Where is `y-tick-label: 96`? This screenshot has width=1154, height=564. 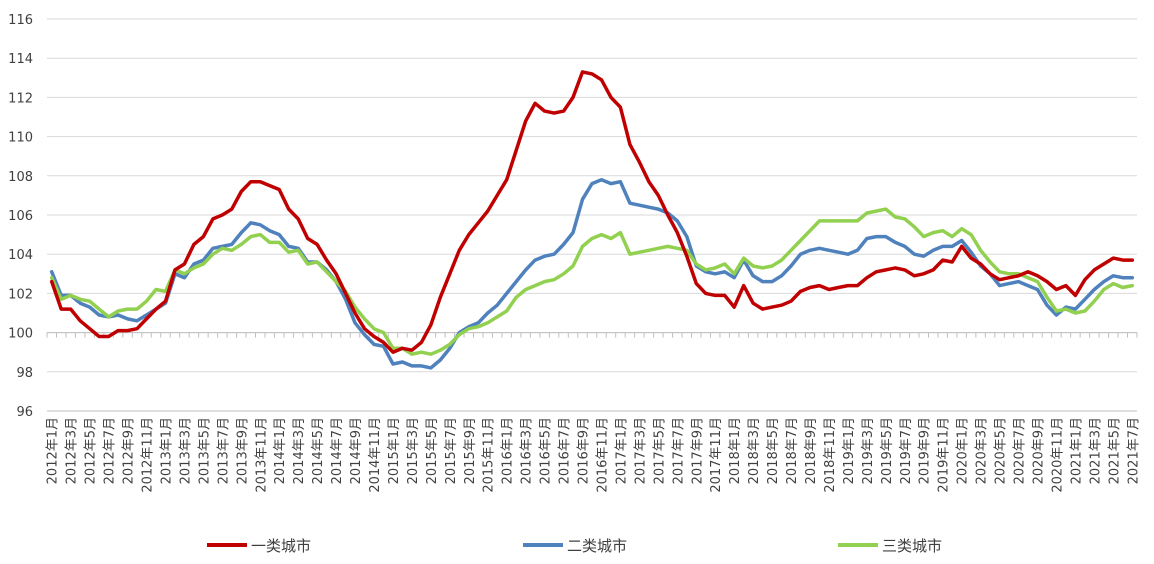
y-tick-label: 96 is located at coordinates (24, 412).